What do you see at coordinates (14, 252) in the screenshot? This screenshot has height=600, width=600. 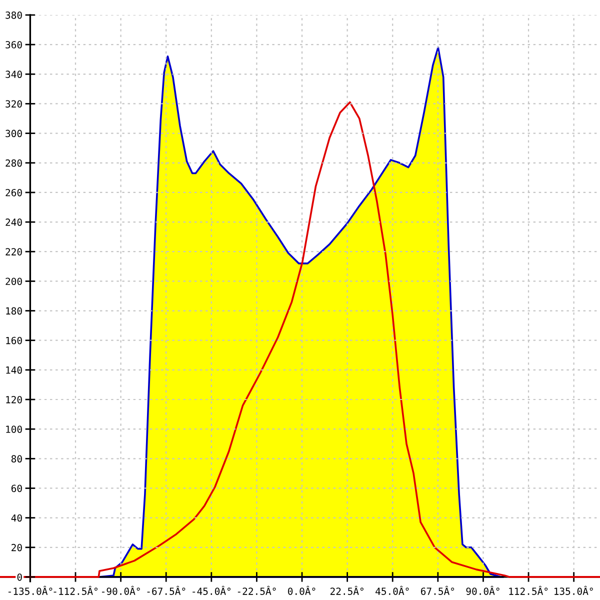 I see `y-tick-label: 220` at bounding box center [14, 252].